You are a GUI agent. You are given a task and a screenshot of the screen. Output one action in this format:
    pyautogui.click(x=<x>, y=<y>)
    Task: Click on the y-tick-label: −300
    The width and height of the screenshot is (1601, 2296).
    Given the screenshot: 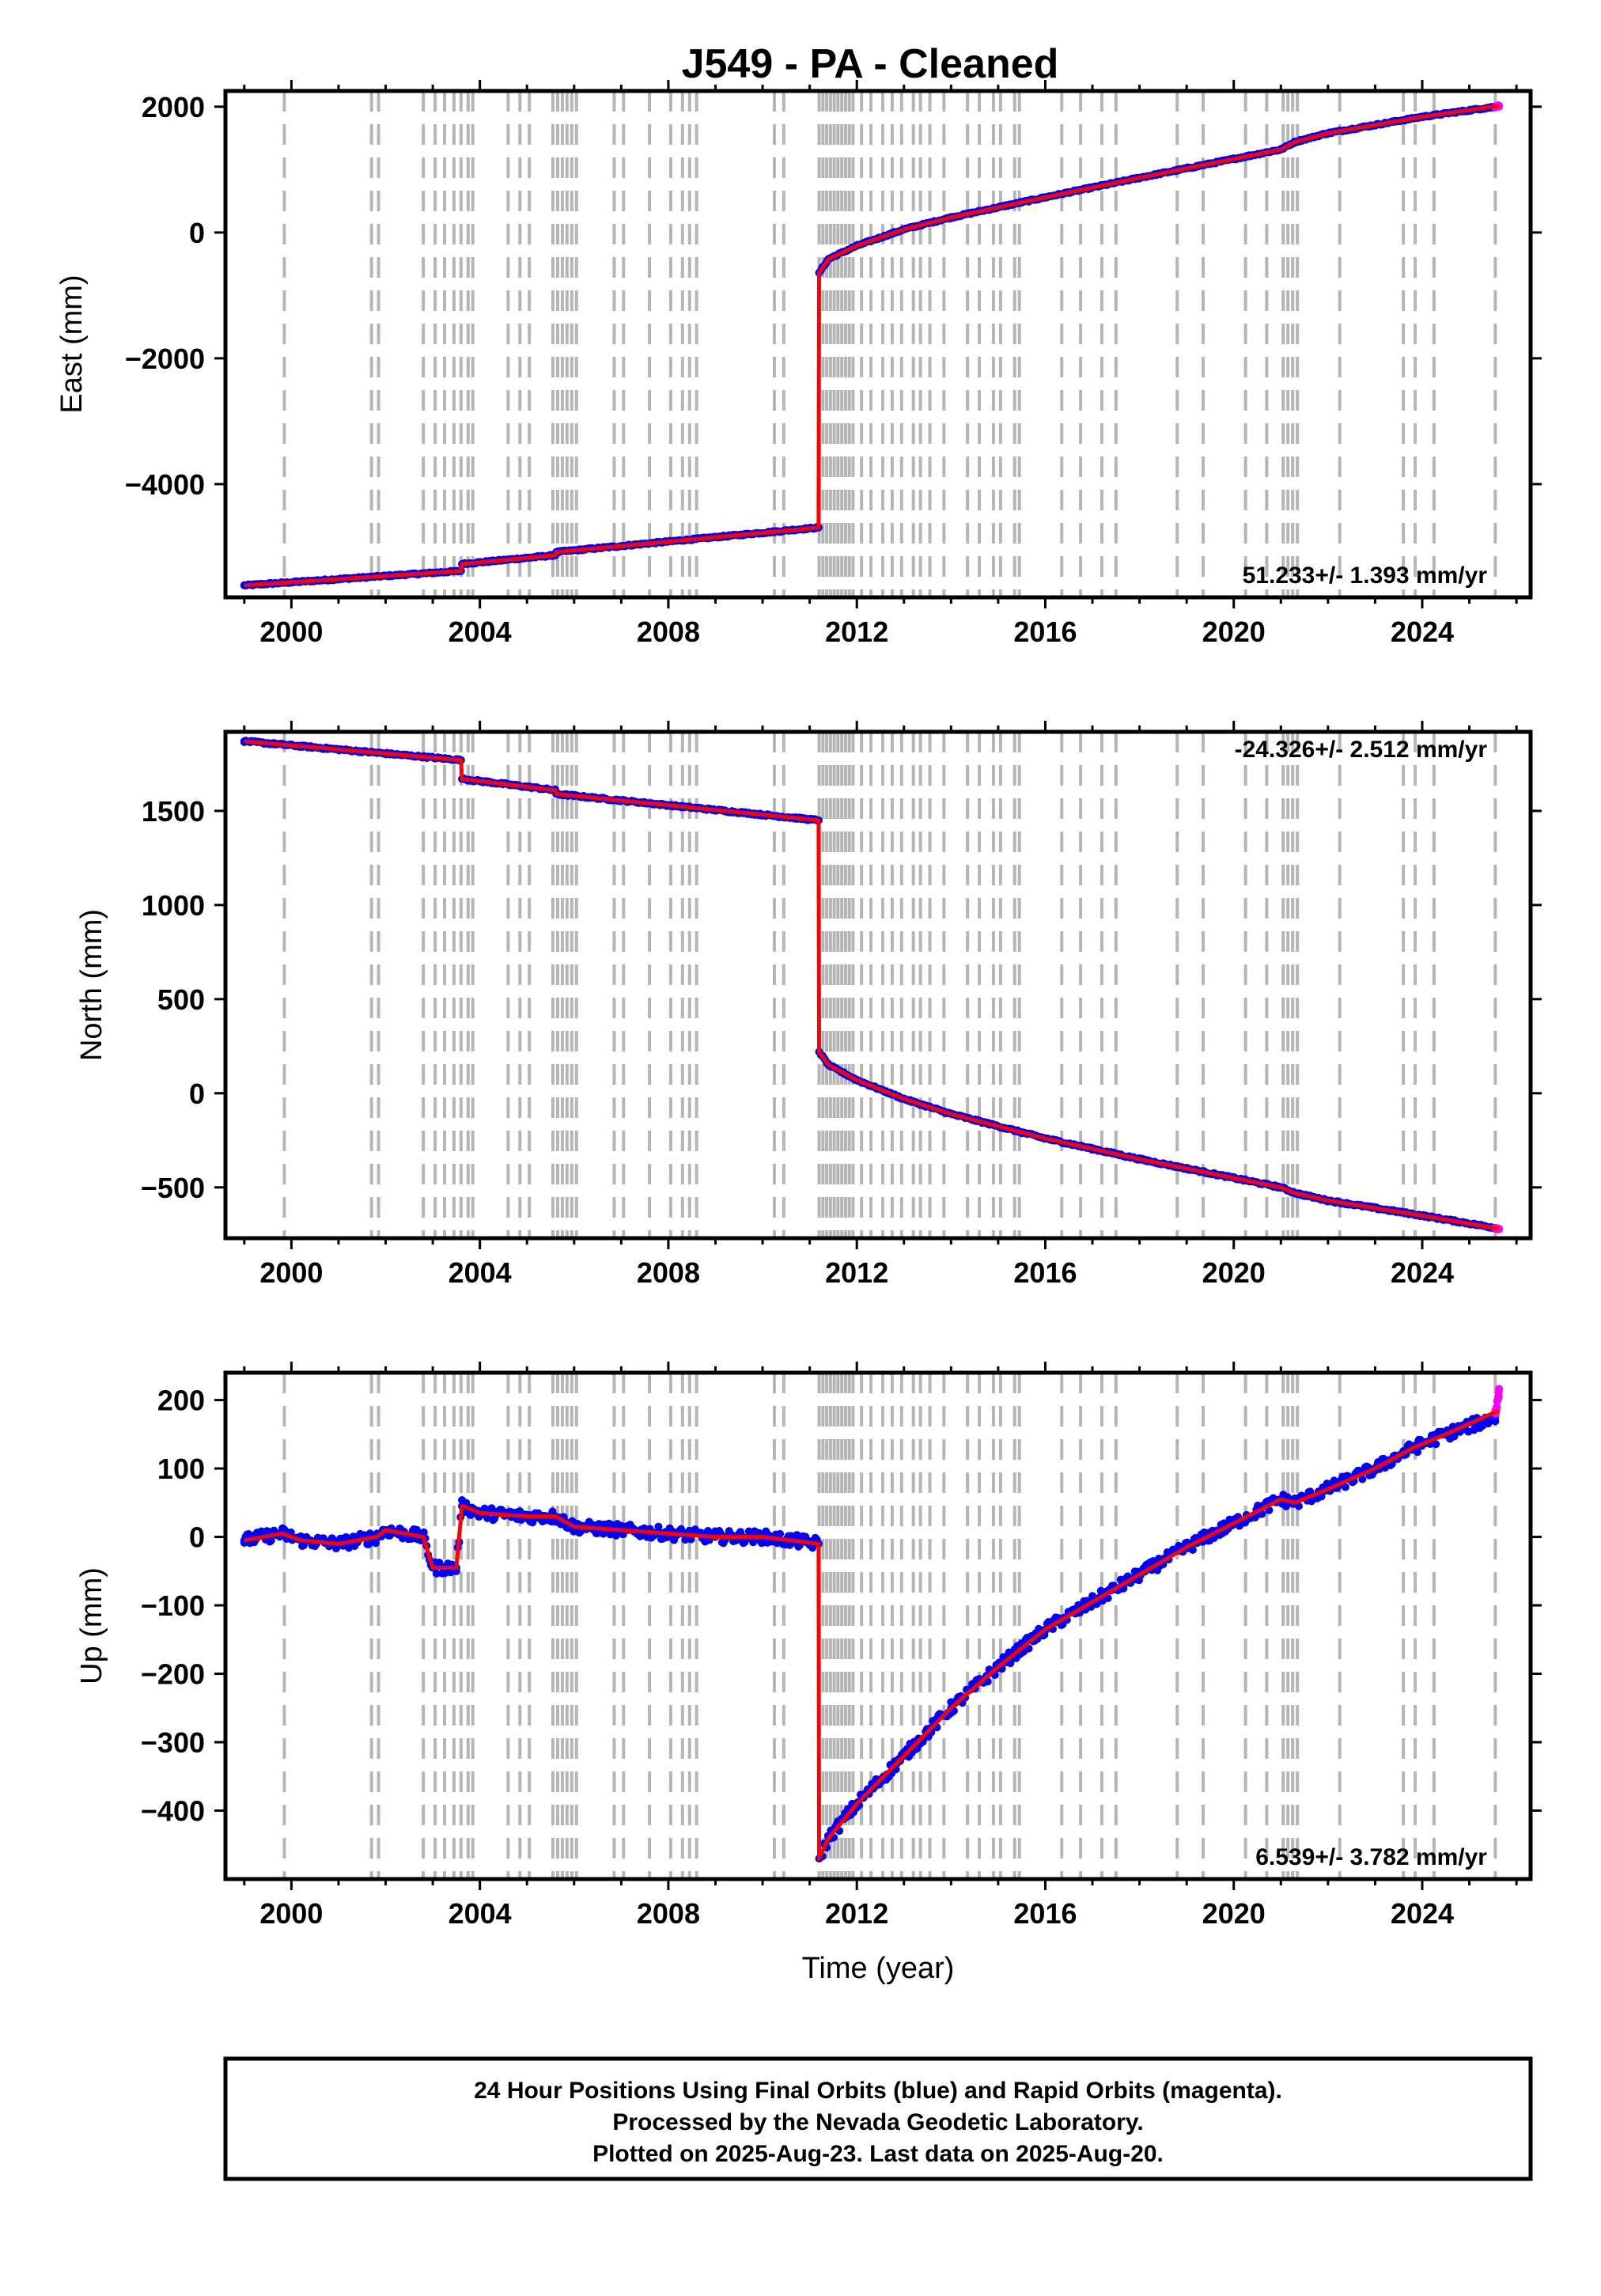 What is the action you would take?
    pyautogui.click(x=173, y=1743)
    